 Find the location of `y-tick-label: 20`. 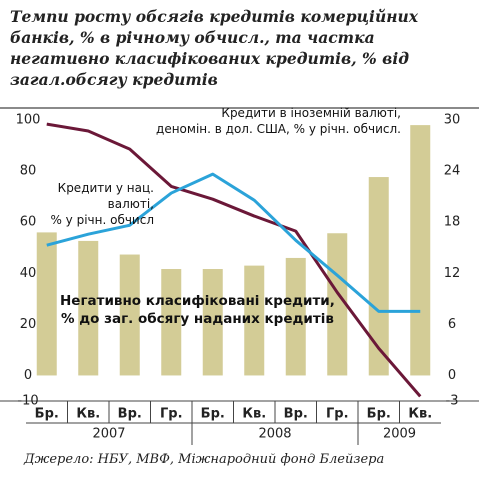

y-tick-label: 20 is located at coordinates (28, 324).